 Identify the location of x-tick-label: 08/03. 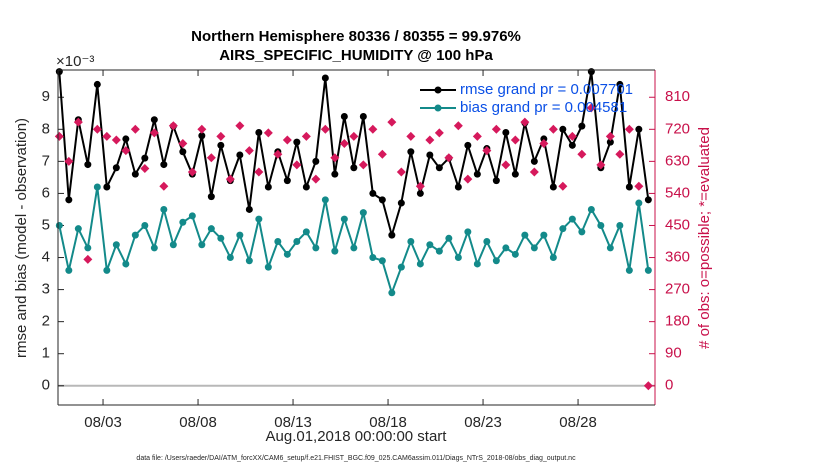
(103, 422).